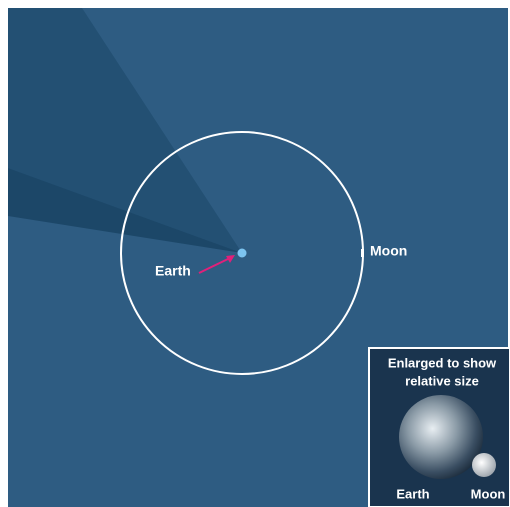 This screenshot has width=510, height=507. What do you see at coordinates (442, 362) in the screenshot?
I see `inset-title: Enlarged to show` at bounding box center [442, 362].